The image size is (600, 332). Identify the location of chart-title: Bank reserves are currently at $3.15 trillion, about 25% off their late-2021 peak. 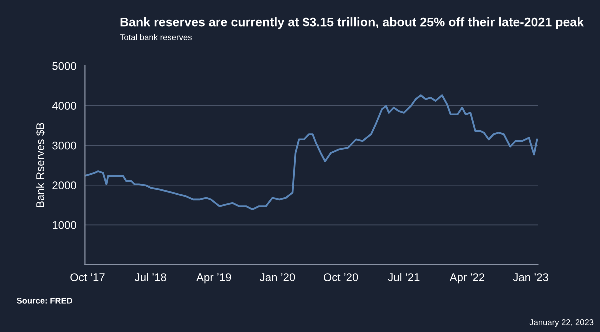
(352, 23).